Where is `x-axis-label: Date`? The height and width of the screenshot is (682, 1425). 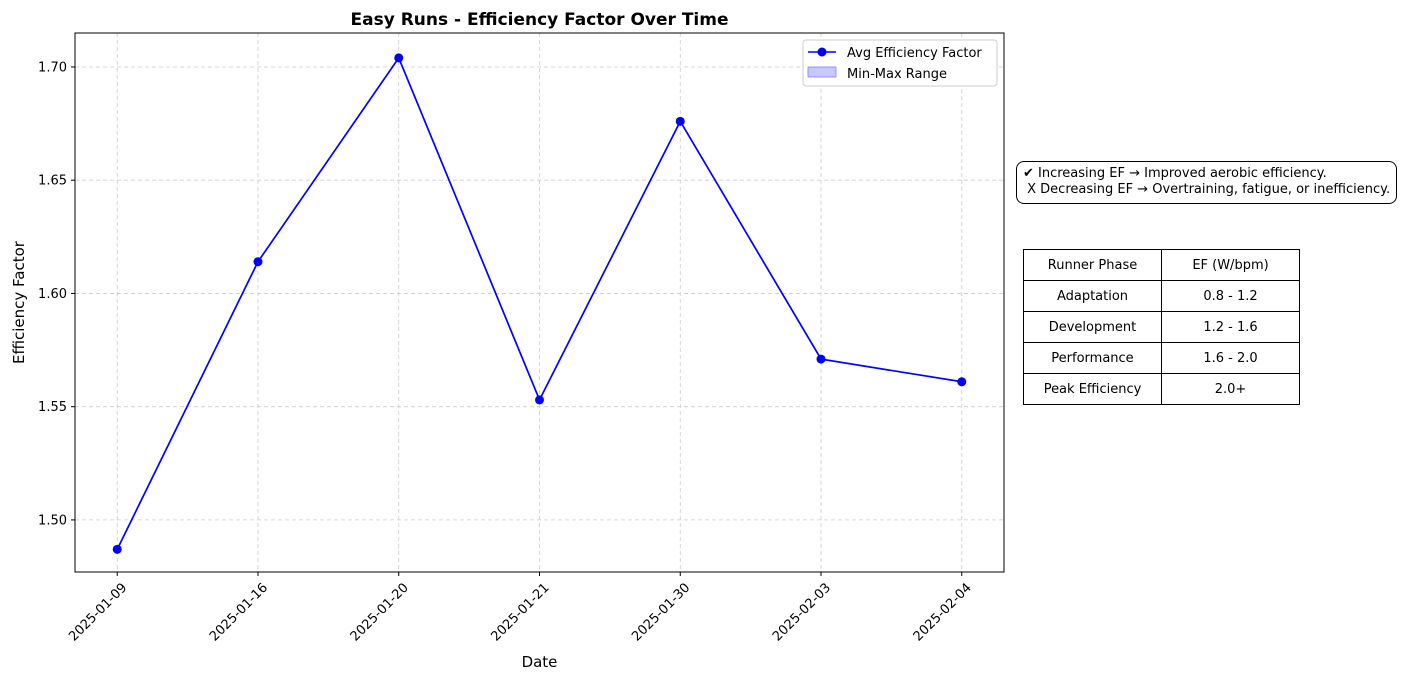 x-axis-label: Date is located at coordinates (540, 662).